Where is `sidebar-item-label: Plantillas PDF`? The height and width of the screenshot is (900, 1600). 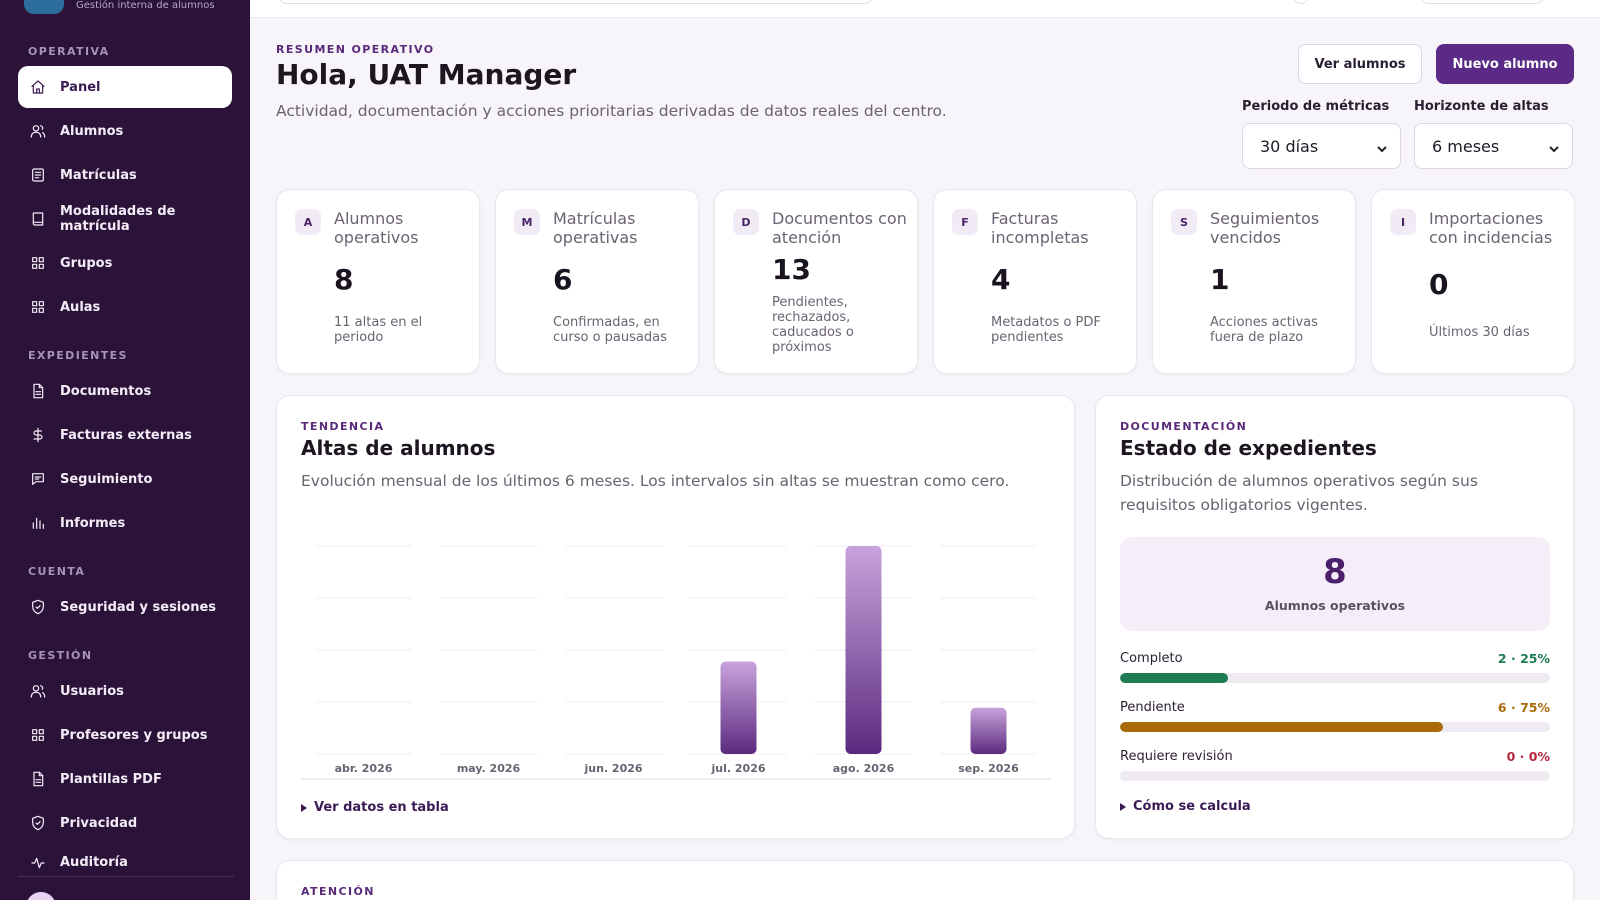
sidebar-item-label: Plantillas PDF is located at coordinates (111, 779).